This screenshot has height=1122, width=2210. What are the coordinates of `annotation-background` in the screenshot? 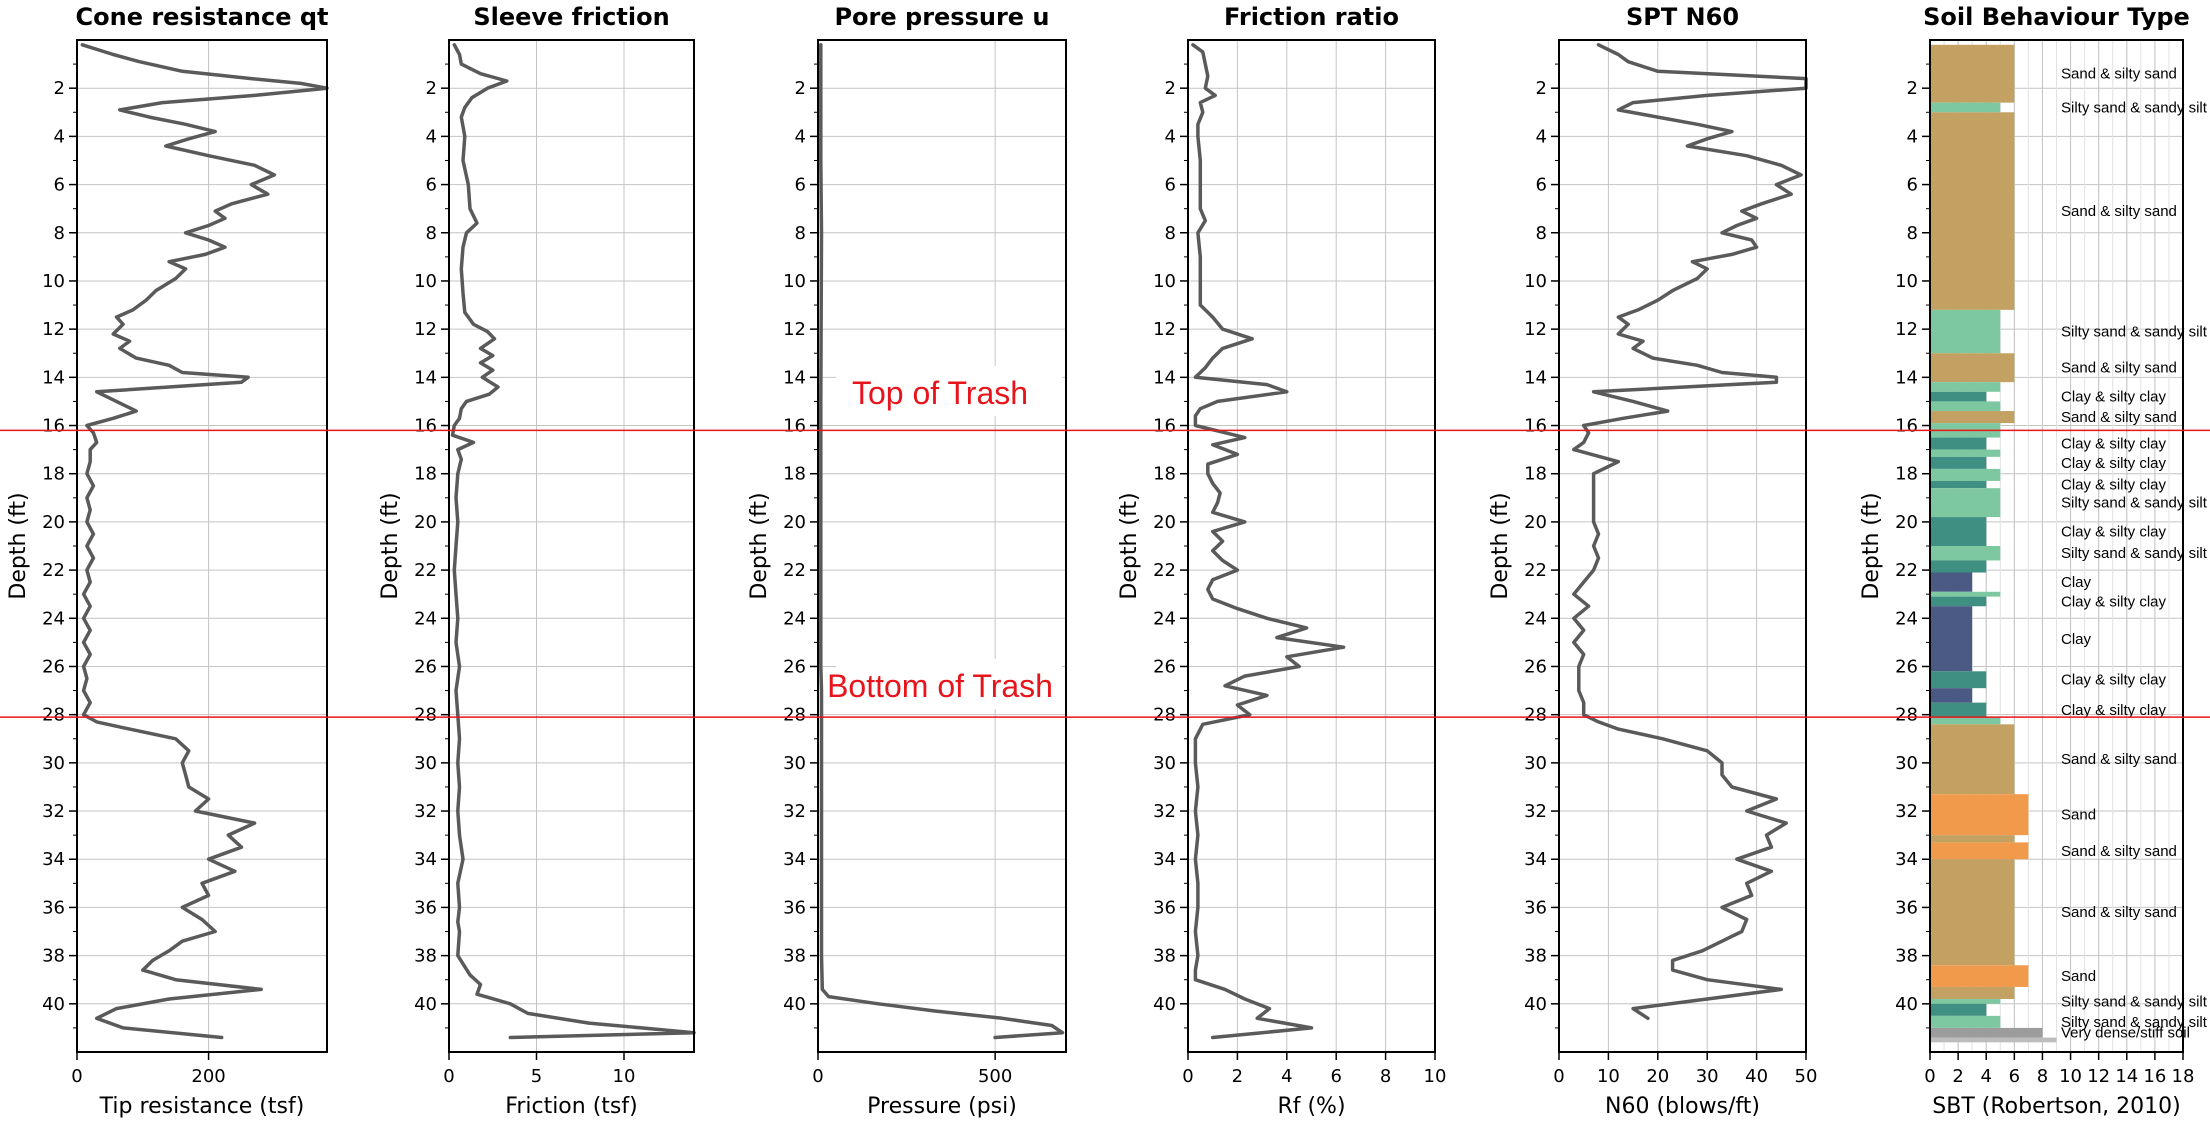 It's located at (949, 391).